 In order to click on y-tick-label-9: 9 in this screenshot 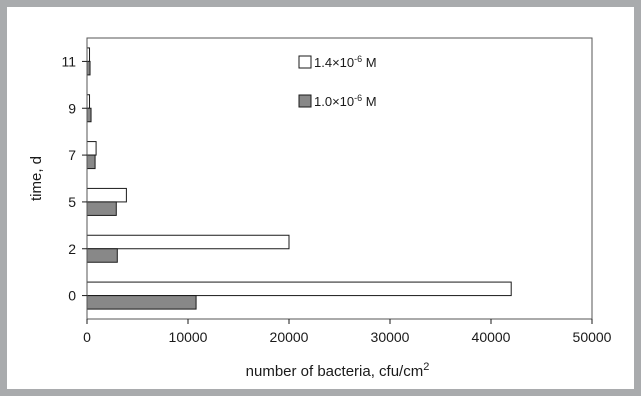, I will do `click(72, 108)`.